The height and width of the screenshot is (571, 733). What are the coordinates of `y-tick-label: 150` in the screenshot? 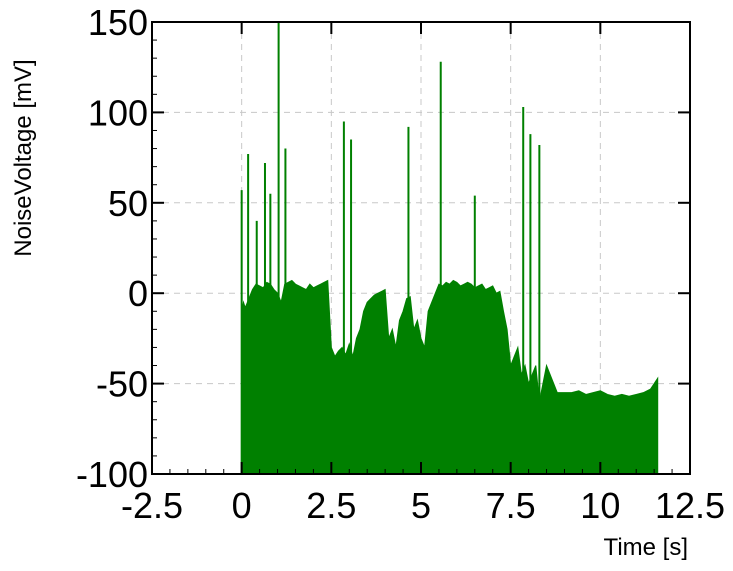 It's located at (118, 22).